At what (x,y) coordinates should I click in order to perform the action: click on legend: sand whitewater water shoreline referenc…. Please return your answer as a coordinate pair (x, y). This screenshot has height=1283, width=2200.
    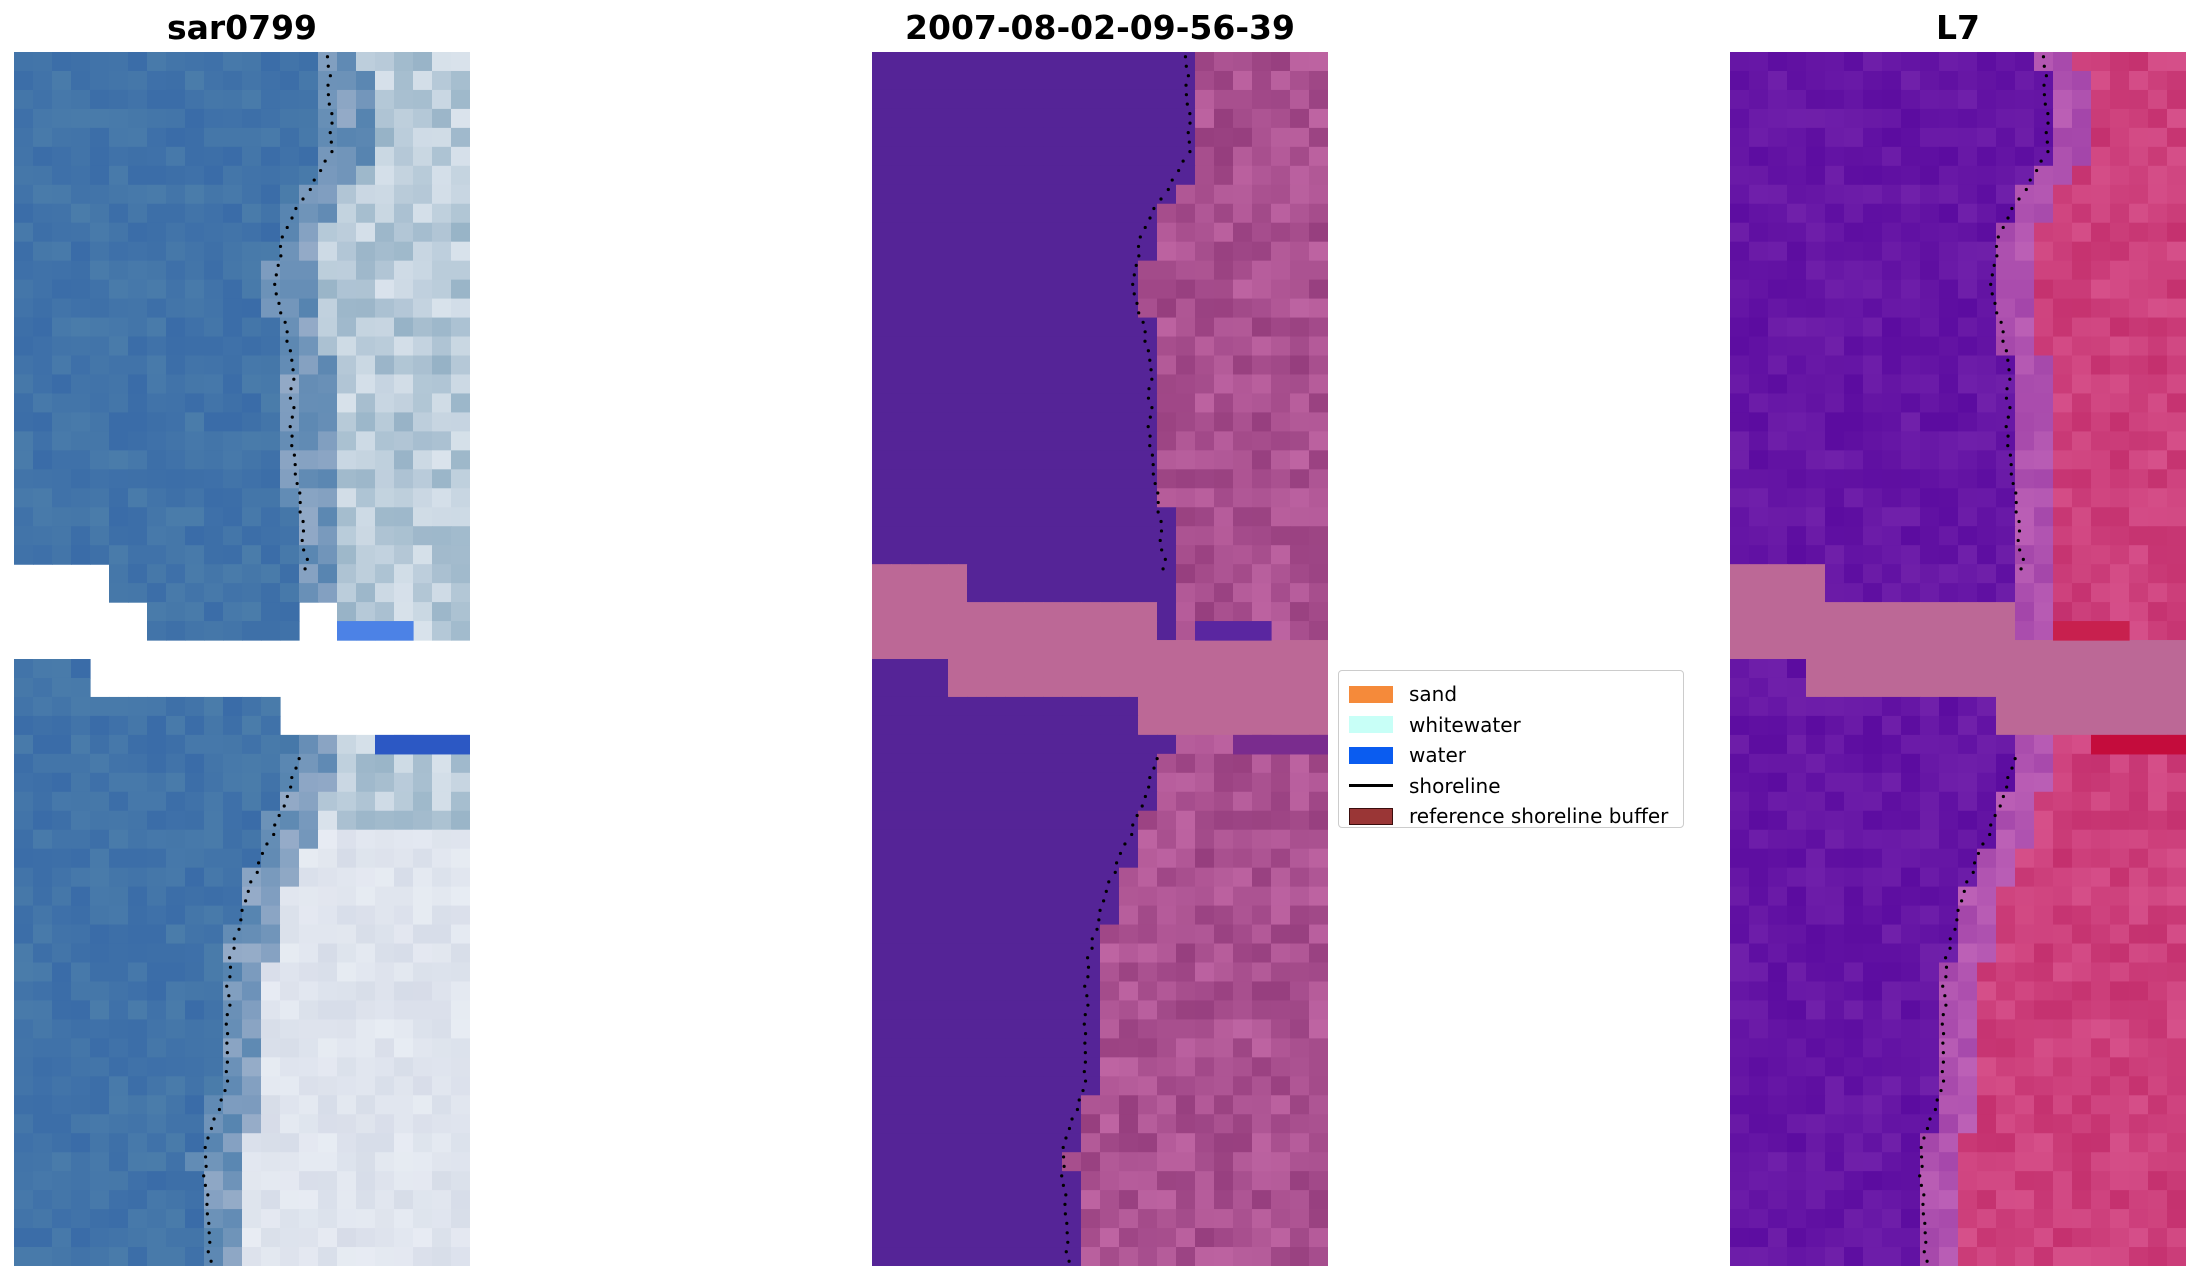
    Looking at the image, I should click on (1511, 749).